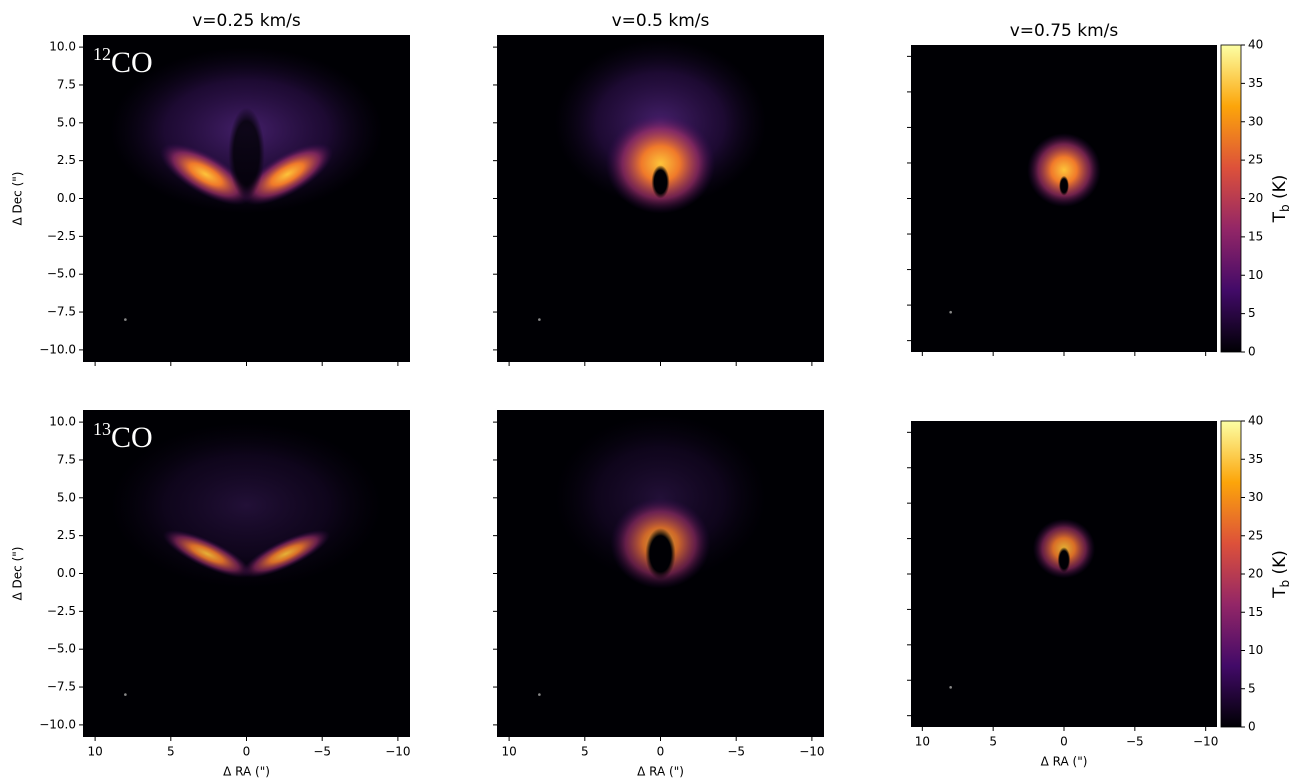 Image resolution: width=1299 pixels, height=778 pixels. Describe the element at coordinates (661, 21) in the screenshot. I see `panel-title: v=0.5 km/s` at that location.